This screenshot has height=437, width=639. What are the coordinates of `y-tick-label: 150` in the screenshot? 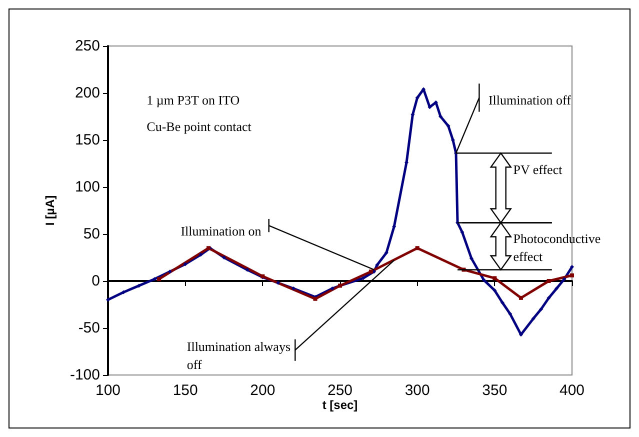 It's located at (87, 140).